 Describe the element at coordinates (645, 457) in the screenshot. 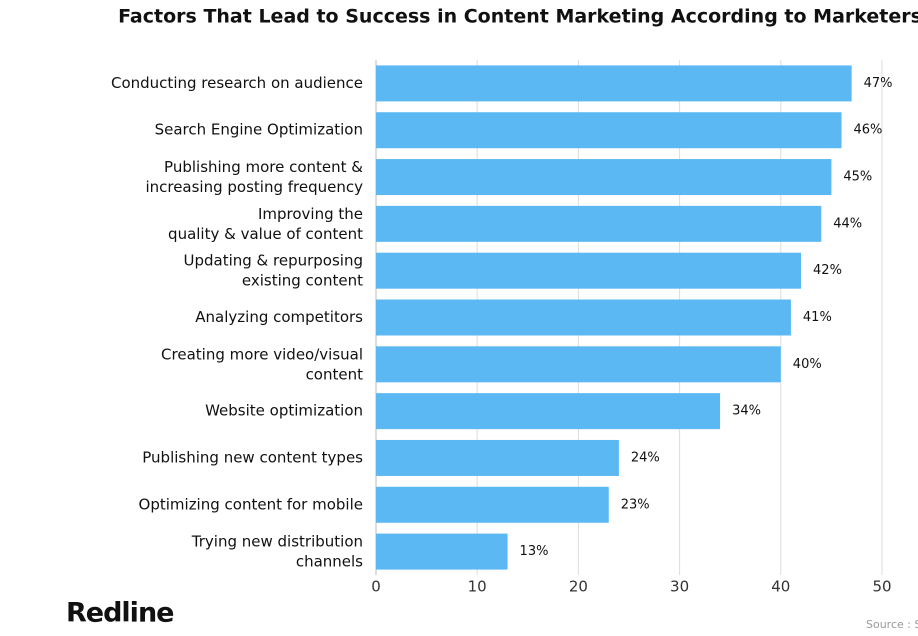

I see `value-label: 24%` at that location.